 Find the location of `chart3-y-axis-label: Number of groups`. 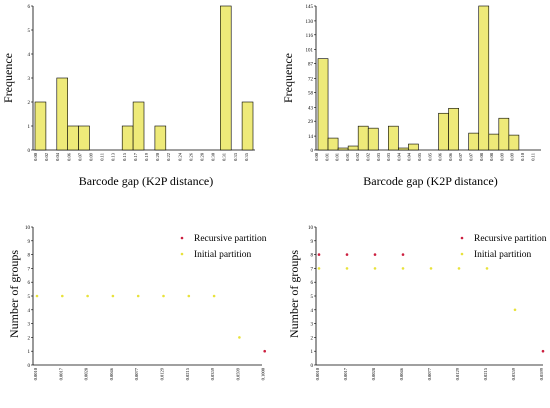

chart3-y-axis-label: Number of groups is located at coordinates (294, 294).